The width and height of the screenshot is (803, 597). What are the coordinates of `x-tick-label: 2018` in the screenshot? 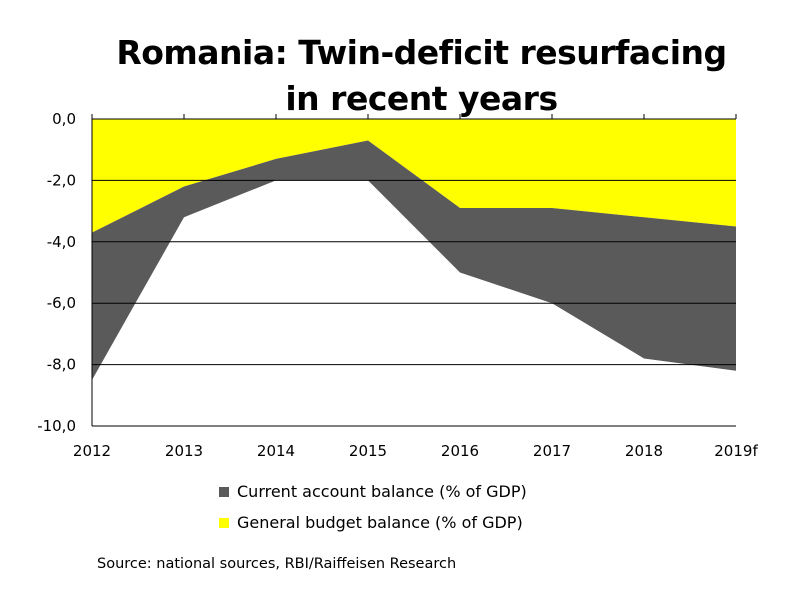 It's located at (644, 451).